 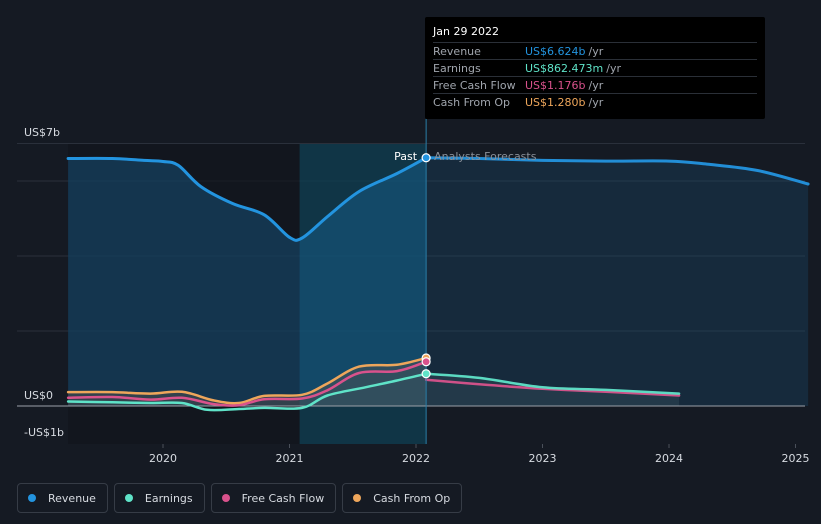 What do you see at coordinates (485, 156) in the screenshot?
I see `forecast-label: Analysts Forecasts` at bounding box center [485, 156].